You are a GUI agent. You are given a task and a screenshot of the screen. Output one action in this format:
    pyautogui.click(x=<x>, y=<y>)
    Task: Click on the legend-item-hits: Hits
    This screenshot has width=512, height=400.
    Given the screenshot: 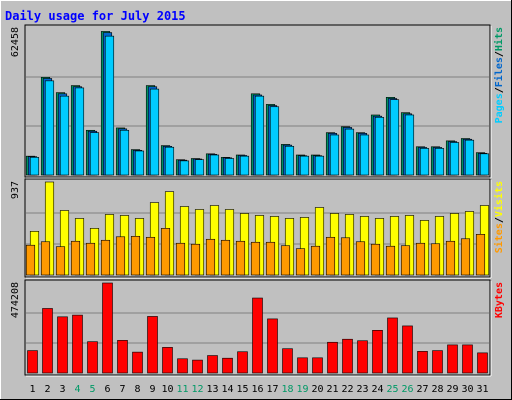 What is the action you would take?
    pyautogui.click(x=499, y=39)
    